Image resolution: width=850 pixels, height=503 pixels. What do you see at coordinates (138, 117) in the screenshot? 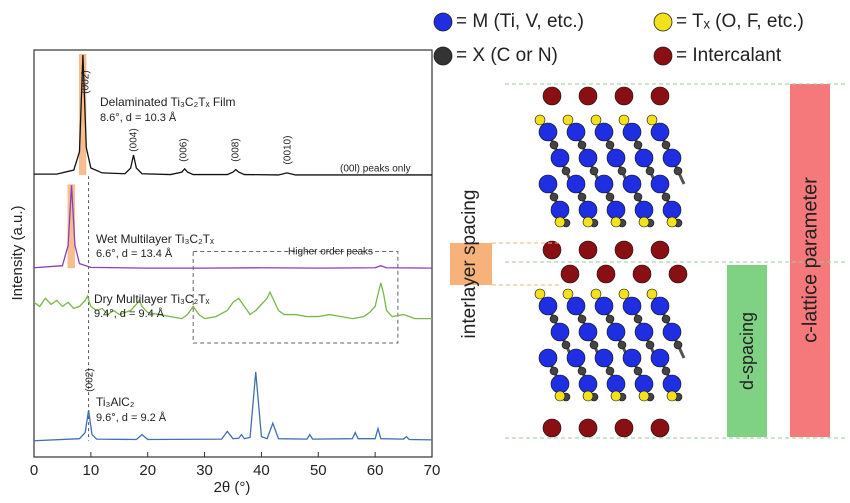
I see `annotation: 8.6°, d = 10.3 Å` at bounding box center [138, 117].